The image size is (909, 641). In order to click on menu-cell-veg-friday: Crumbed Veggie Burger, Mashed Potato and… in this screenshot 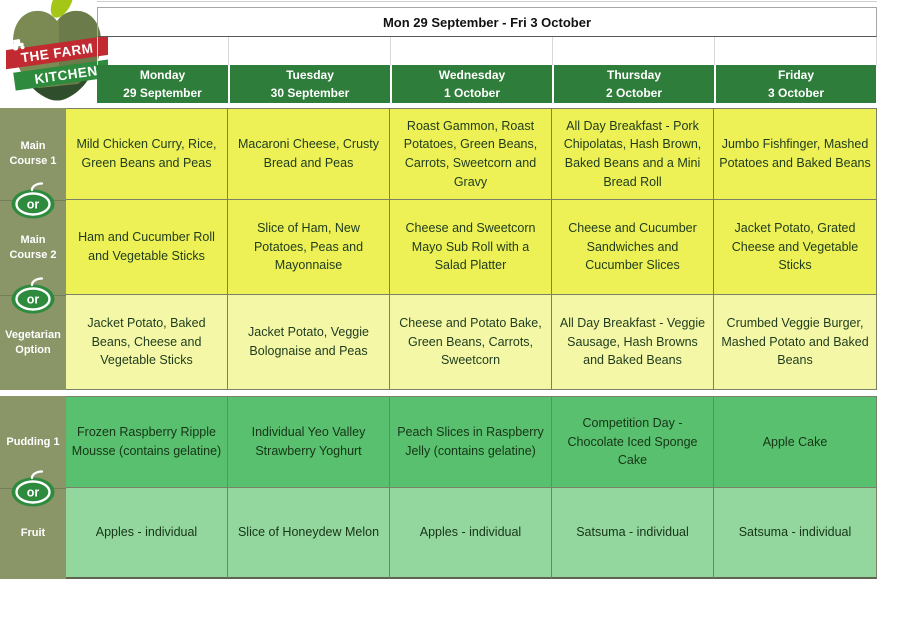, I will do `click(795, 342)`.